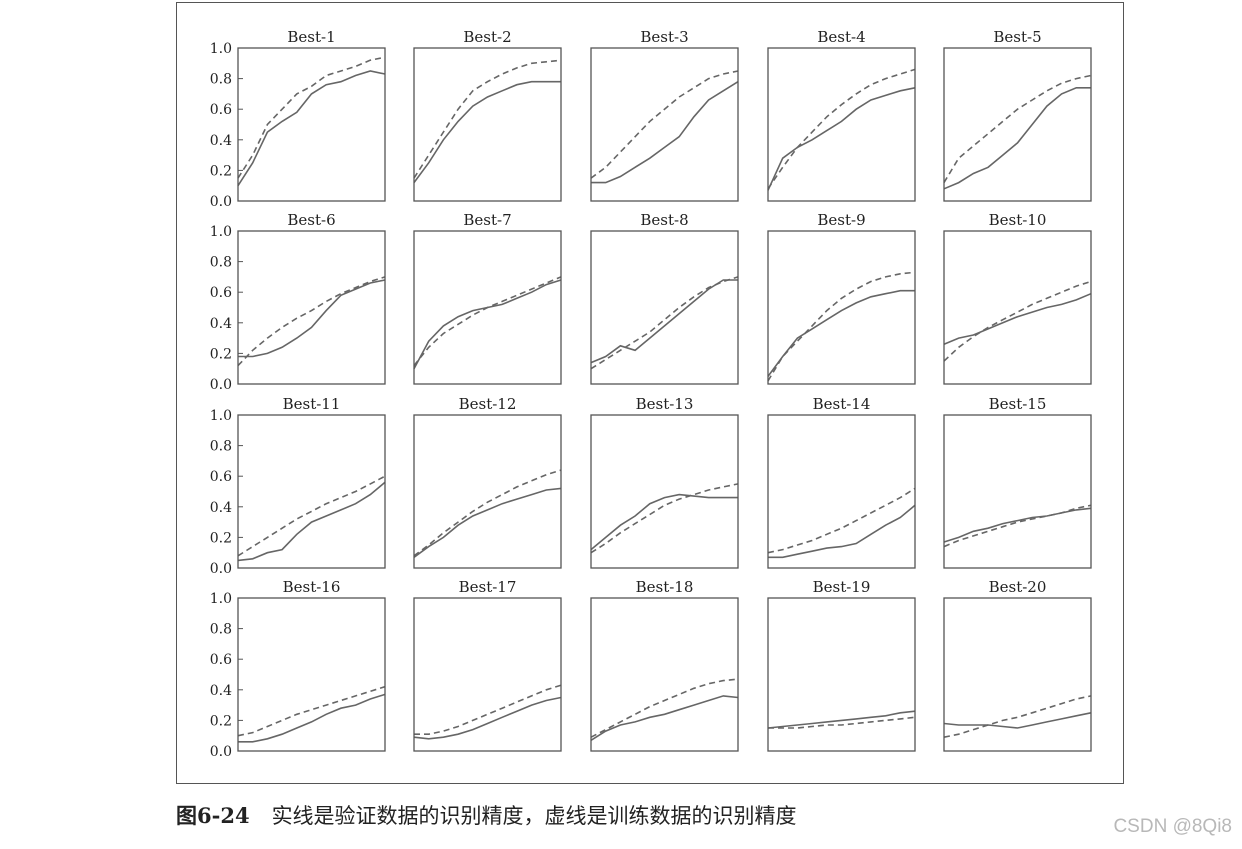 Image resolution: width=1242 pixels, height=849 pixels. I want to click on chart-panel-16: Best-16 0.0 0.2 0.4 0.6 0.8 1.0, so click(298, 669).